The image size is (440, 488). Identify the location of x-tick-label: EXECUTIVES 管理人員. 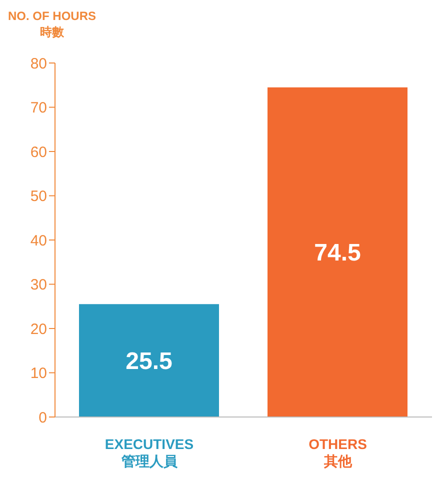
(149, 452).